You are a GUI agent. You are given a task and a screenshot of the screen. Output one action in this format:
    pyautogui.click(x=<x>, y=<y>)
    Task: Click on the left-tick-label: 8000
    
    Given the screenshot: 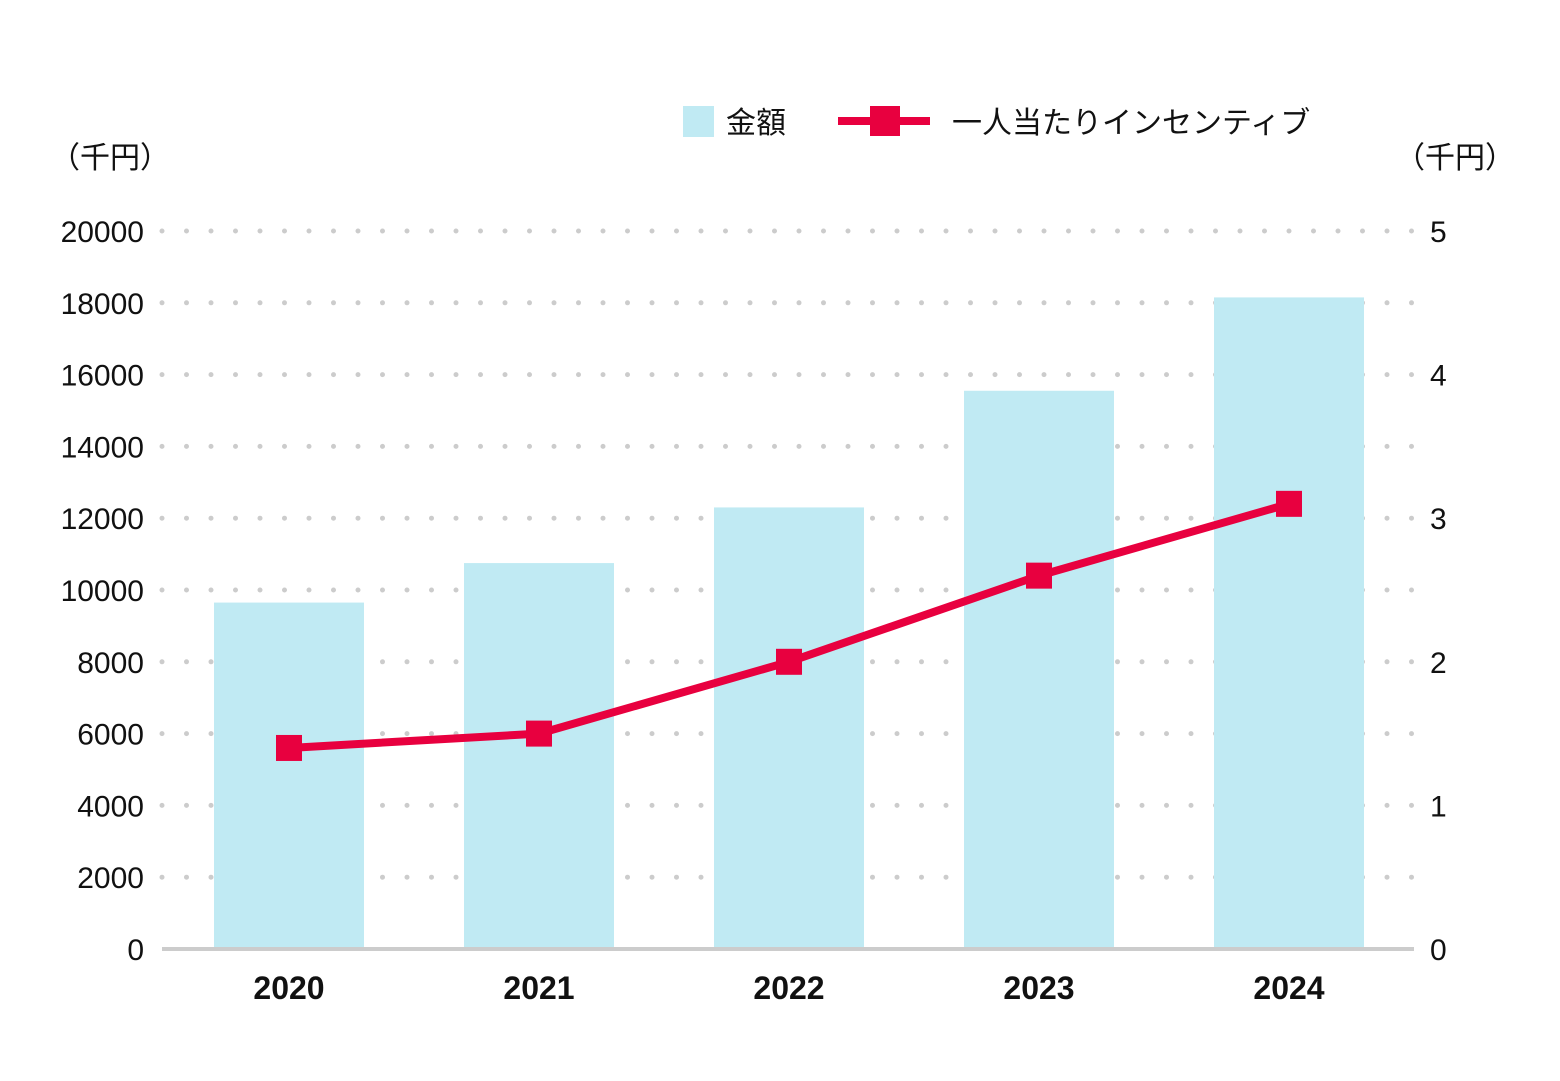 What is the action you would take?
    pyautogui.click(x=110, y=663)
    